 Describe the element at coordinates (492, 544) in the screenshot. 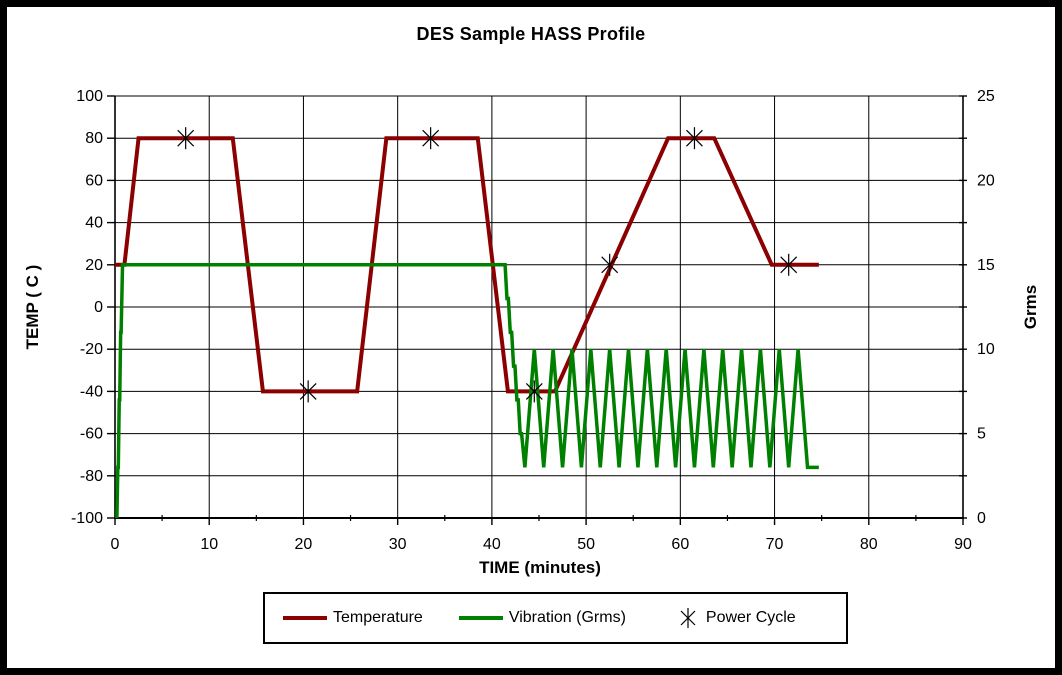

I see `x-tick-label: 40` at that location.